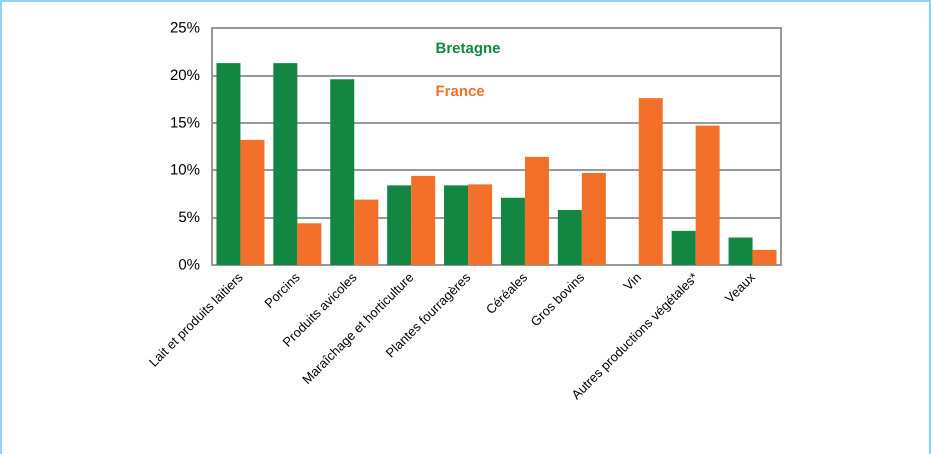 This screenshot has height=454, width=931. What do you see at coordinates (632, 282) in the screenshot?
I see `x-tick-label: Vin` at bounding box center [632, 282].